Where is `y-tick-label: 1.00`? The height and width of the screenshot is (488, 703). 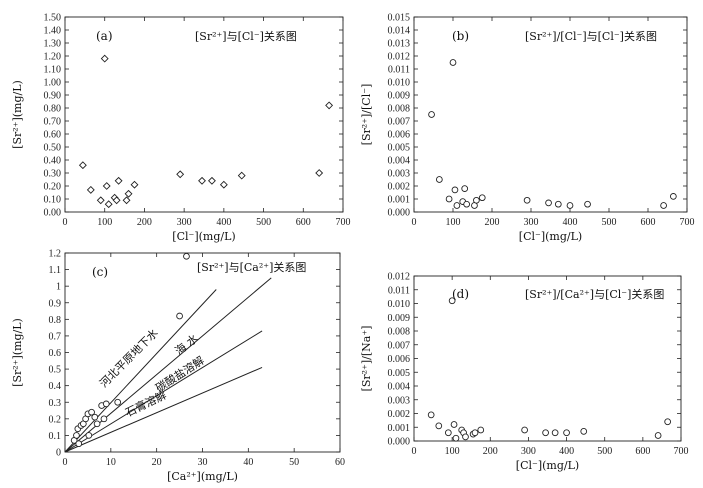 y-tick-label: 1.00 is located at coordinates (53, 83).